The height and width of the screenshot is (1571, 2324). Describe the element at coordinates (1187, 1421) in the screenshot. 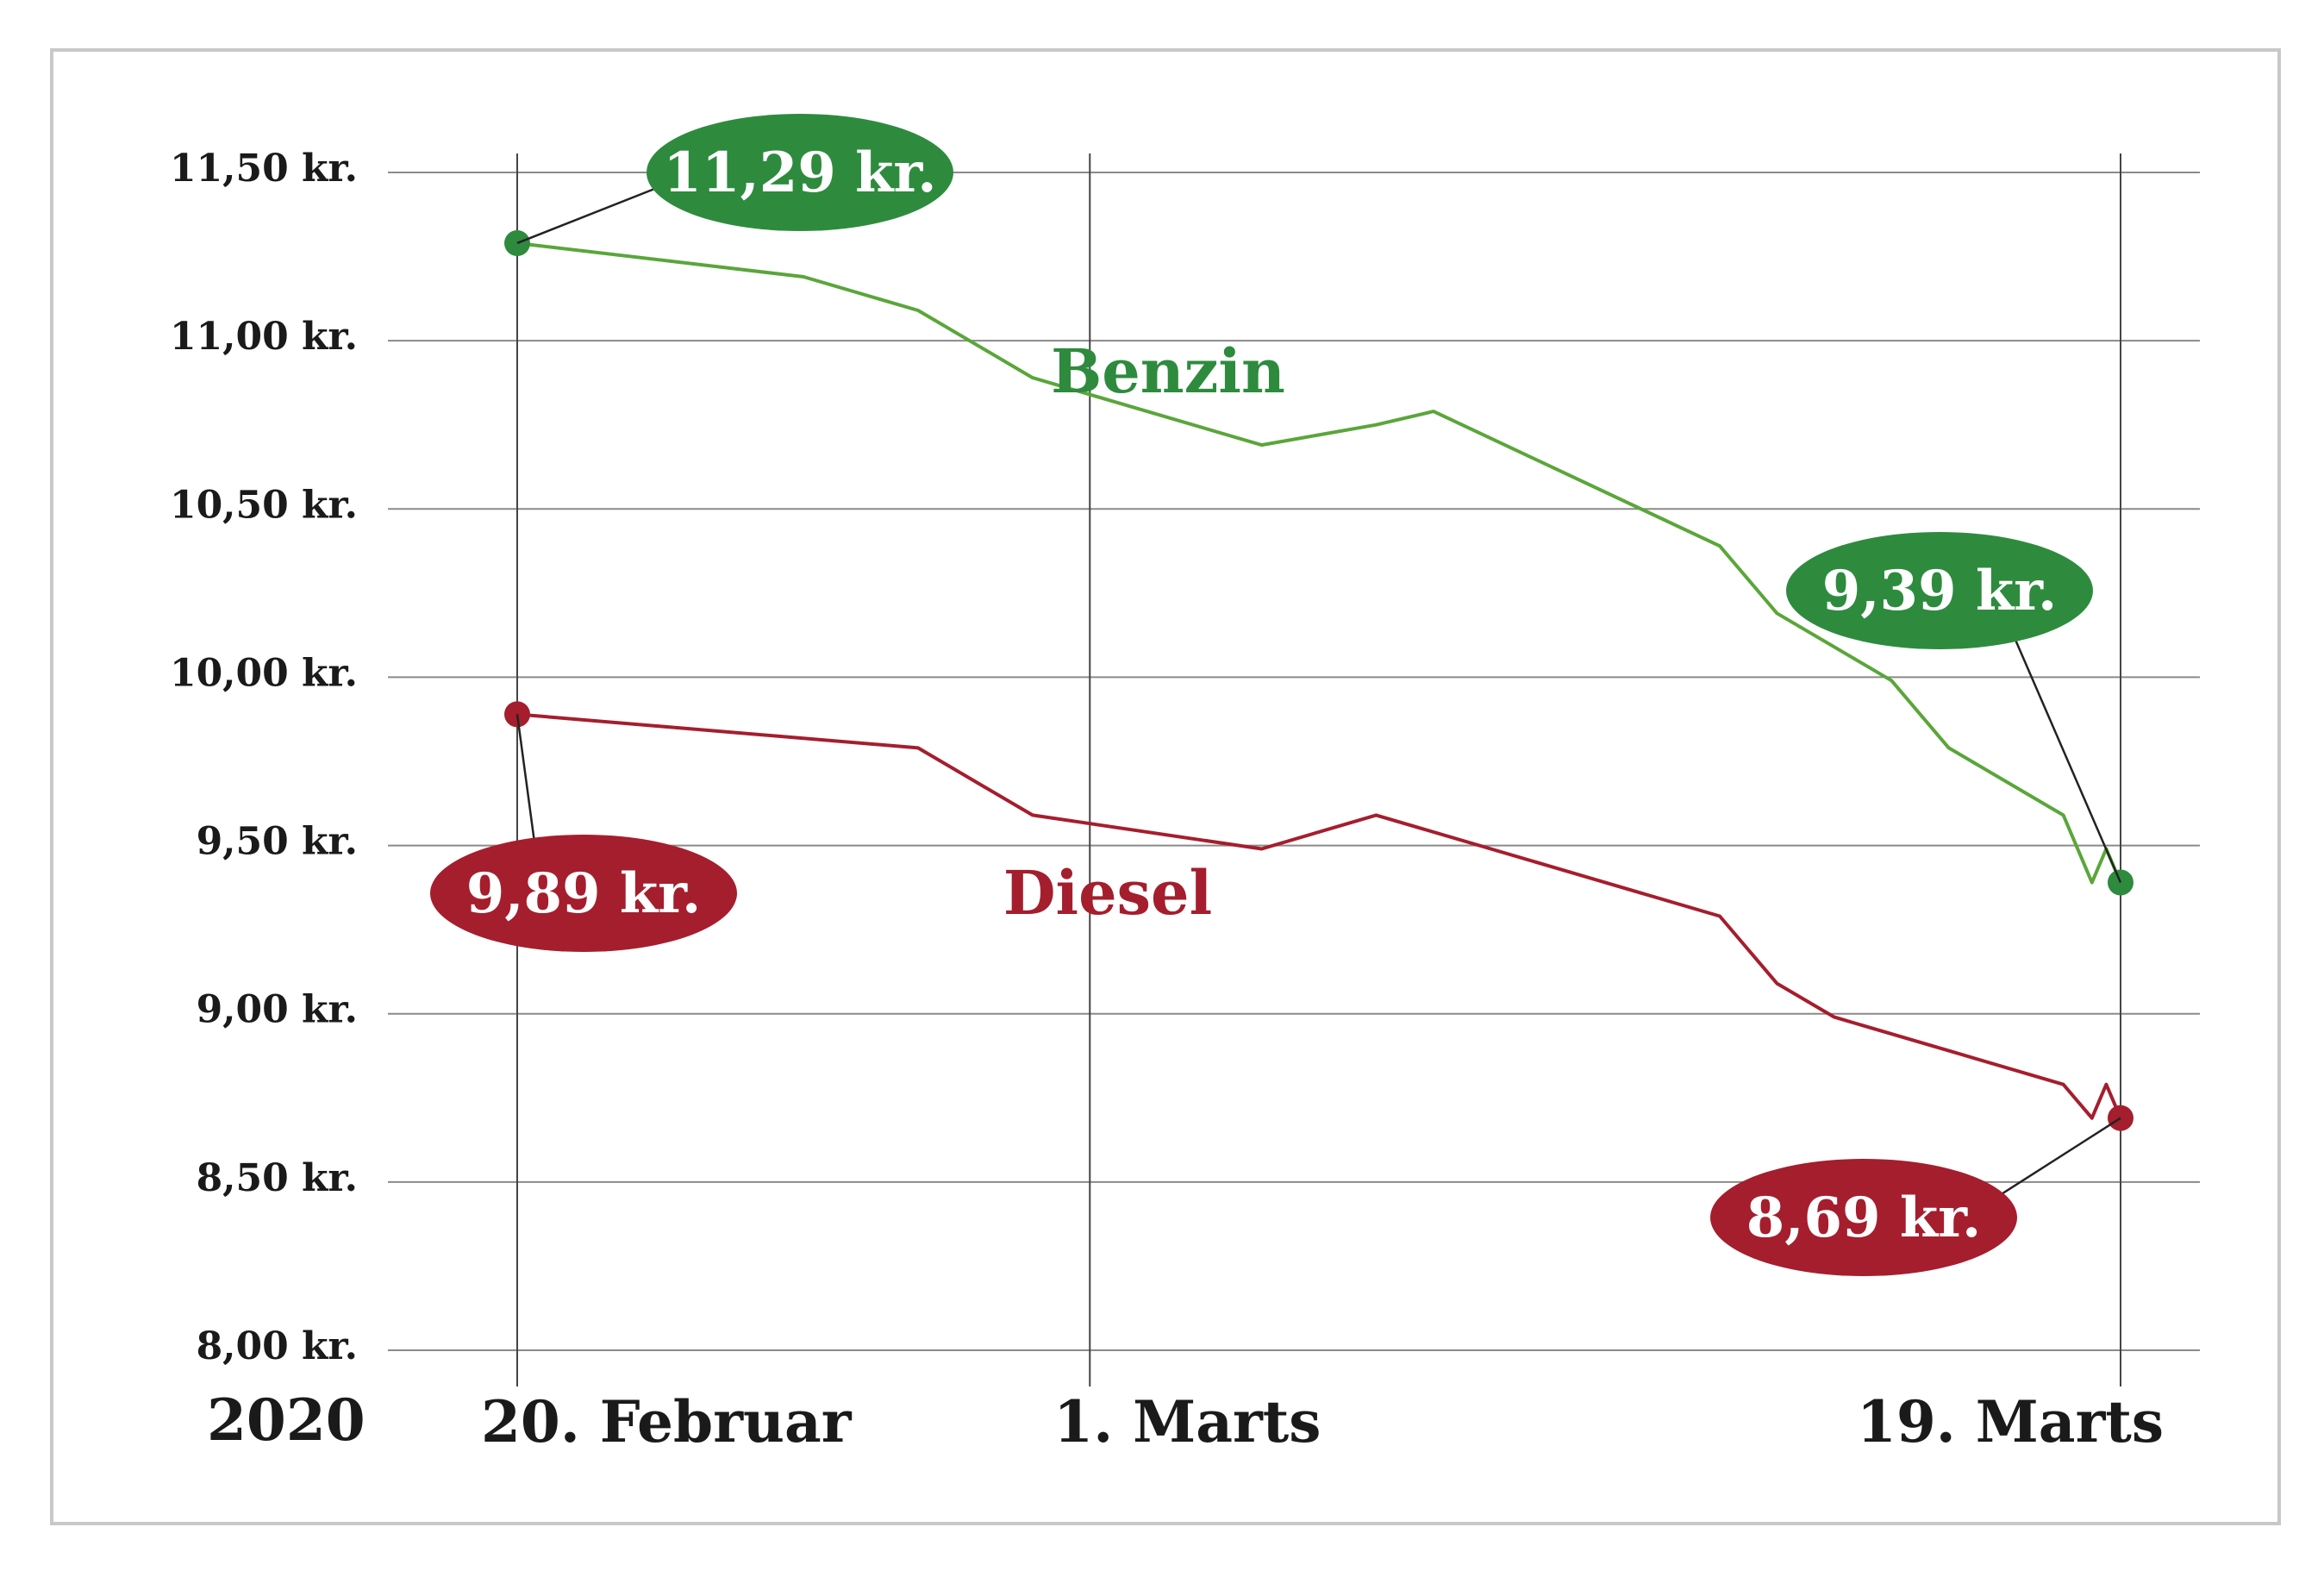

I see `x-tick-label: 1. Marts` at that location.